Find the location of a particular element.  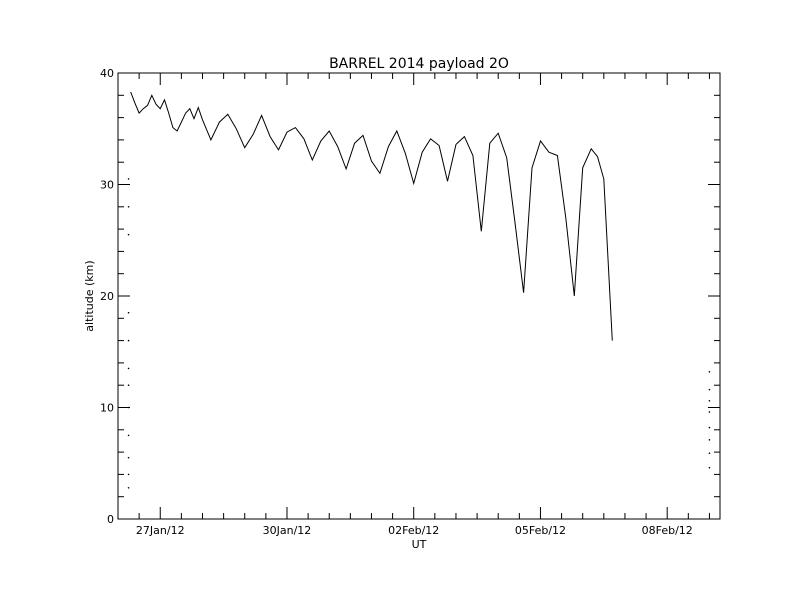

y-tick-label: 0 is located at coordinates (110, 519).